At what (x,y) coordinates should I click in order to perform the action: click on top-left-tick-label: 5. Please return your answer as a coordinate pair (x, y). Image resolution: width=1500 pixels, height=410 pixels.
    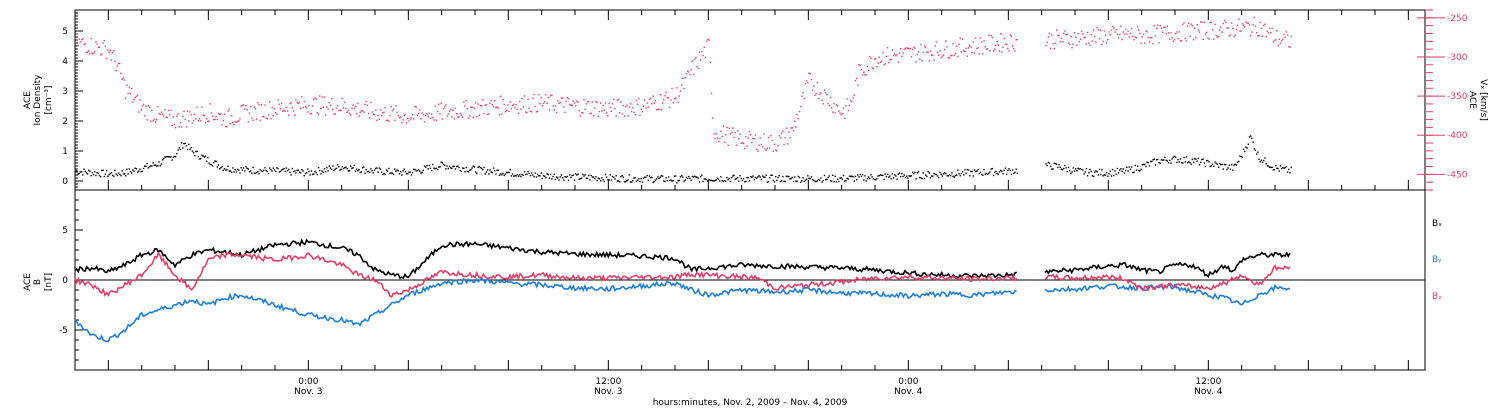
    Looking at the image, I should click on (65, 32).